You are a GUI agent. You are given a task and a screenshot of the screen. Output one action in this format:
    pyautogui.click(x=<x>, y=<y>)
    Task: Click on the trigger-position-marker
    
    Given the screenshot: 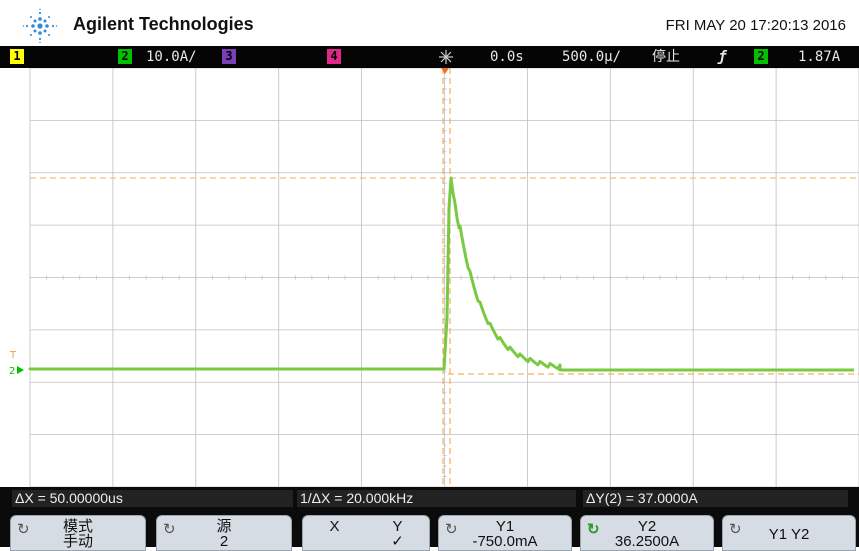 What is the action you would take?
    pyautogui.click(x=445, y=71)
    